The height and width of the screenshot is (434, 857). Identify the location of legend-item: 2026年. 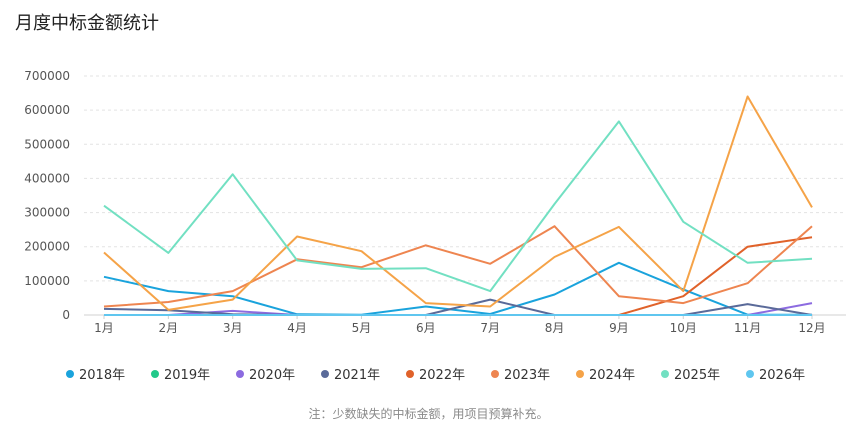
(788, 373).